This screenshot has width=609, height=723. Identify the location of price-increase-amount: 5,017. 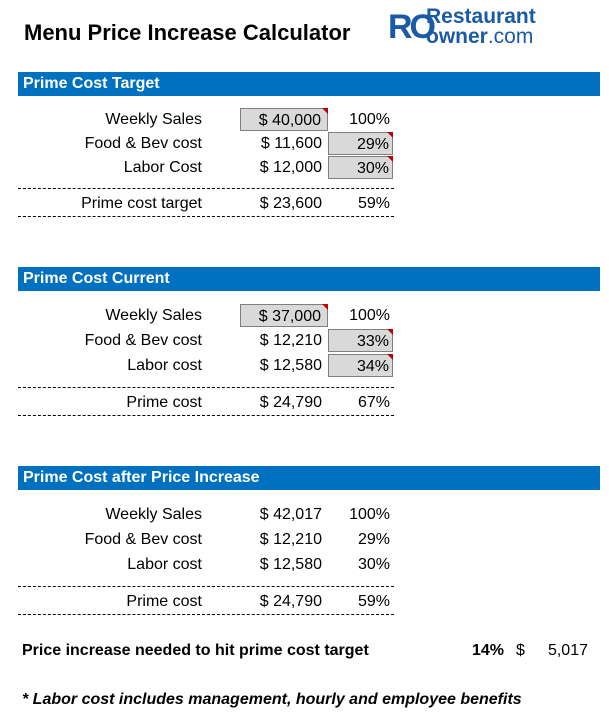
(567, 650).